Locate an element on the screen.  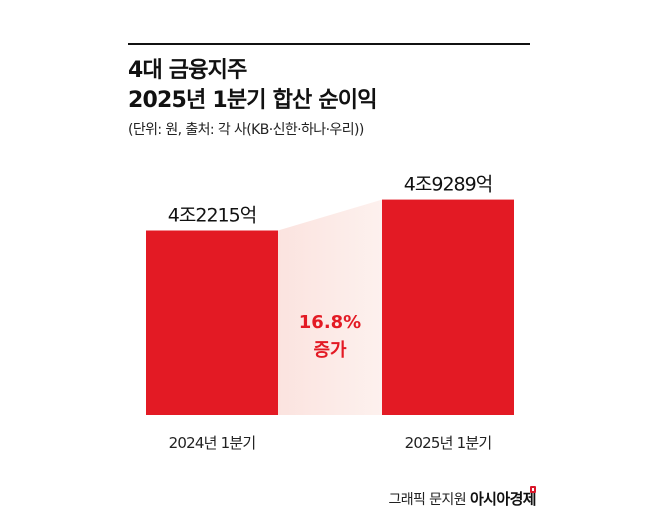
increase-text-label: 증가 is located at coordinates (330, 350).